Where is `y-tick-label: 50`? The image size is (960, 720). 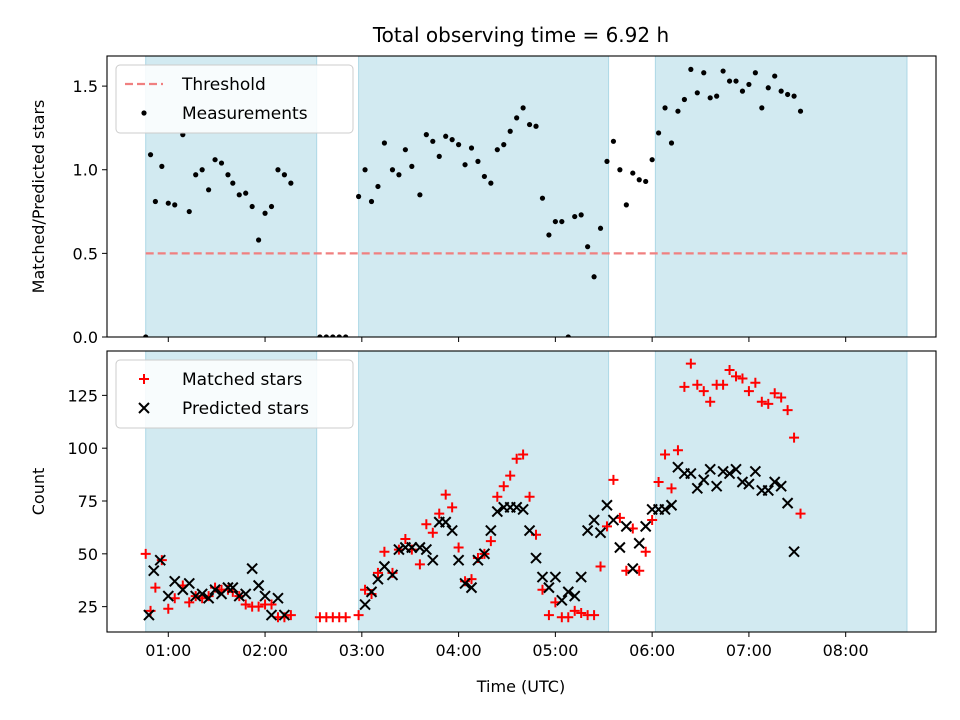
y-tick-label: 50 is located at coordinates (88, 554).